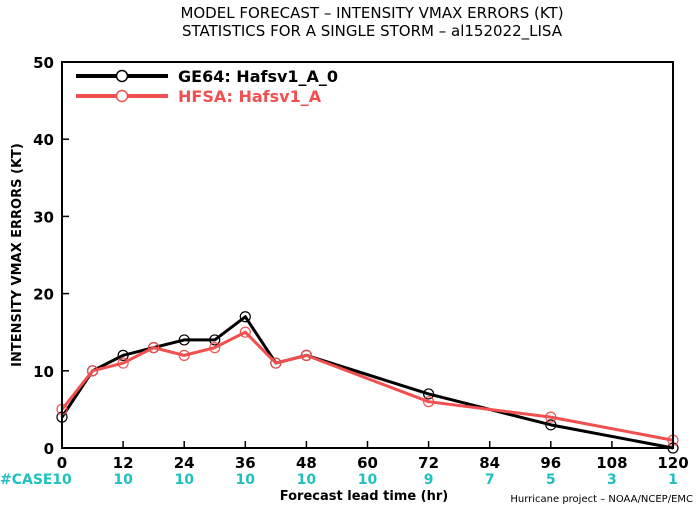  I want to click on case-count: 9, so click(429, 480).